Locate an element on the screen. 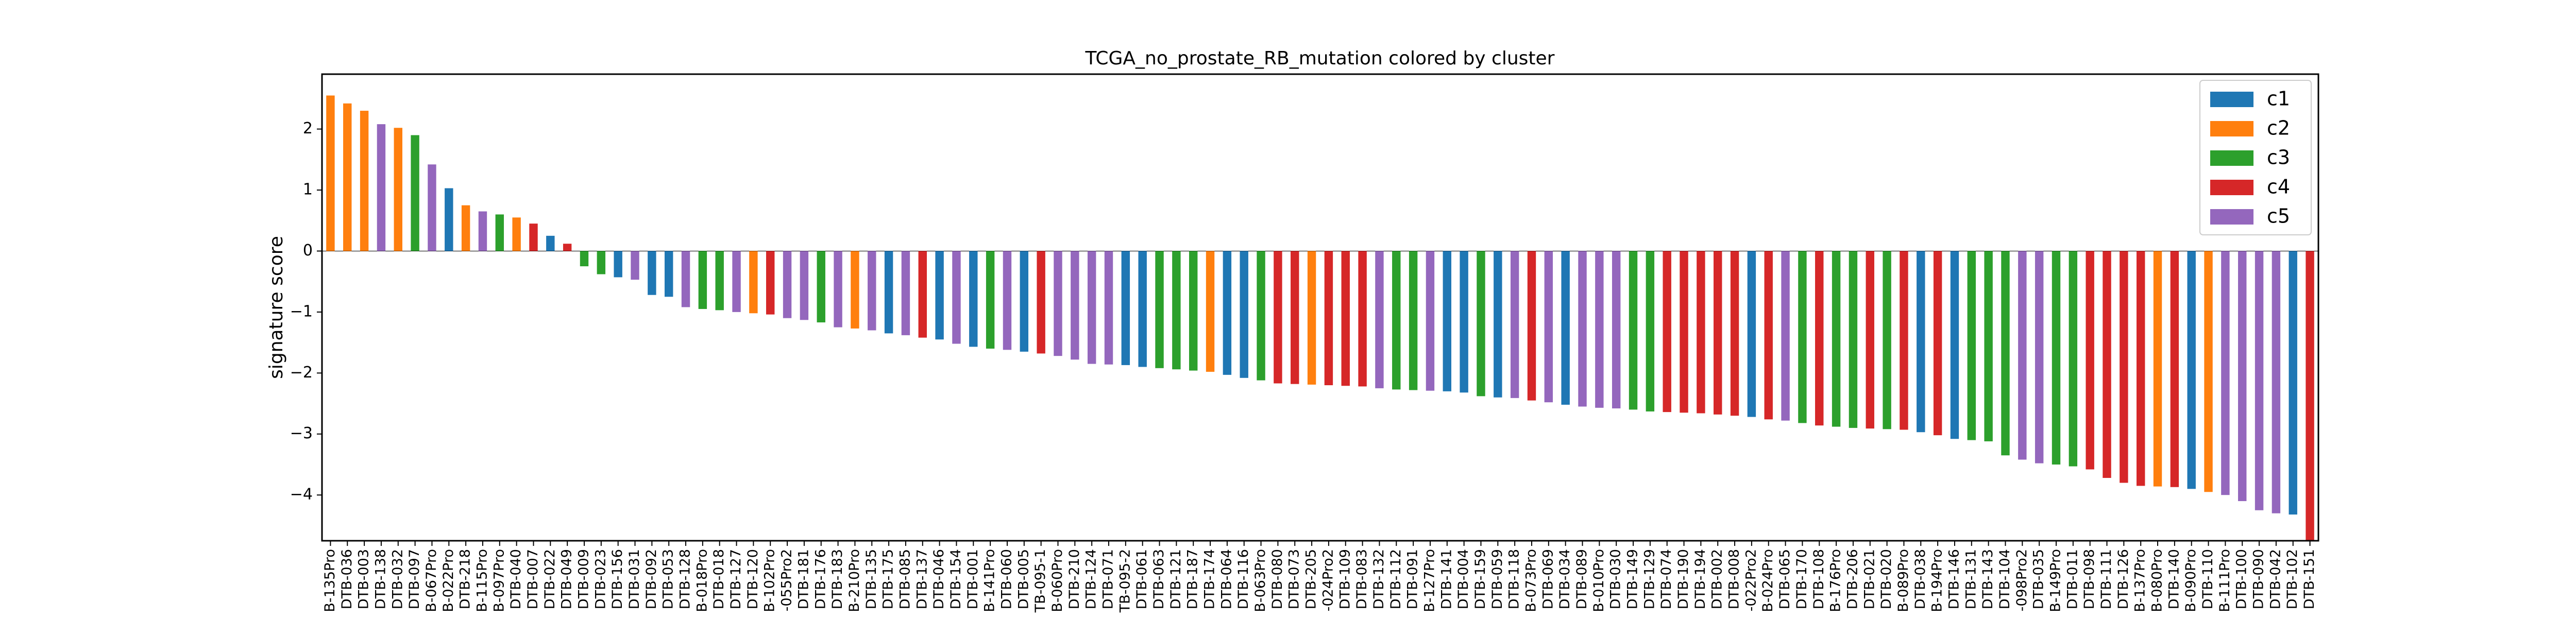 This screenshot has height=618, width=2576. x-tick-label: DTB-005 is located at coordinates (1023, 579).